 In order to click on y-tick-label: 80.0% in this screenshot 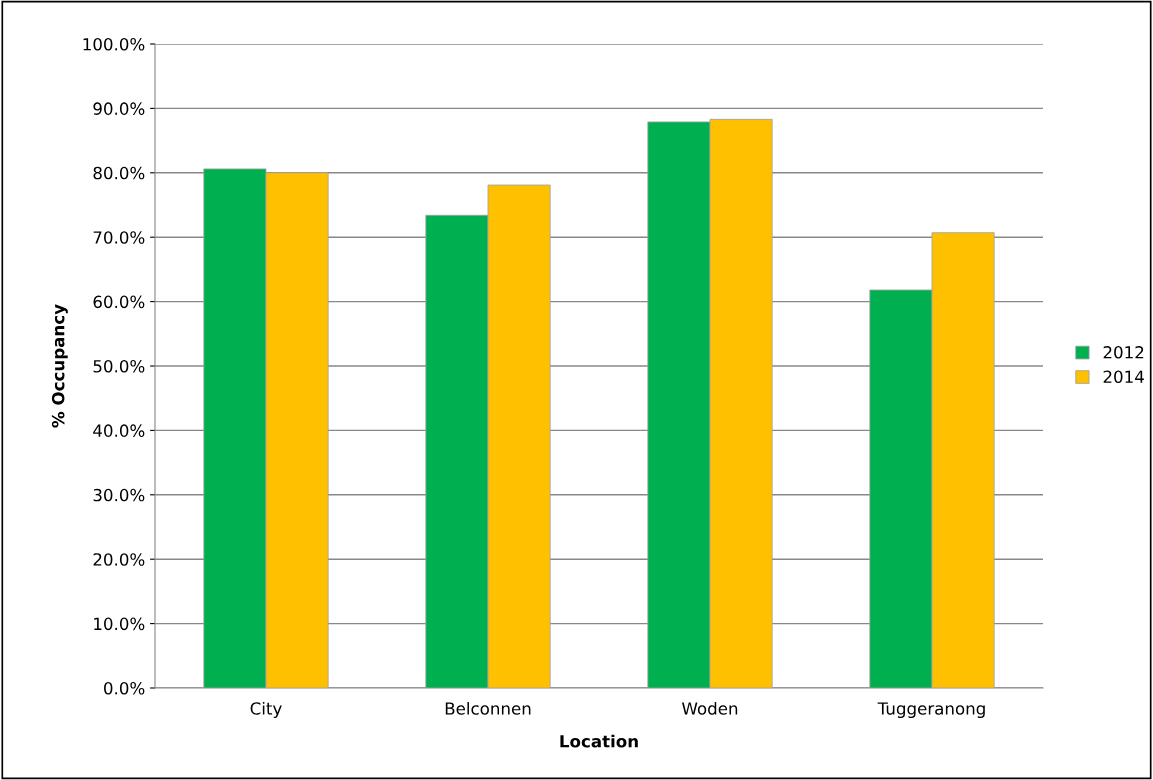, I will do `click(119, 173)`.